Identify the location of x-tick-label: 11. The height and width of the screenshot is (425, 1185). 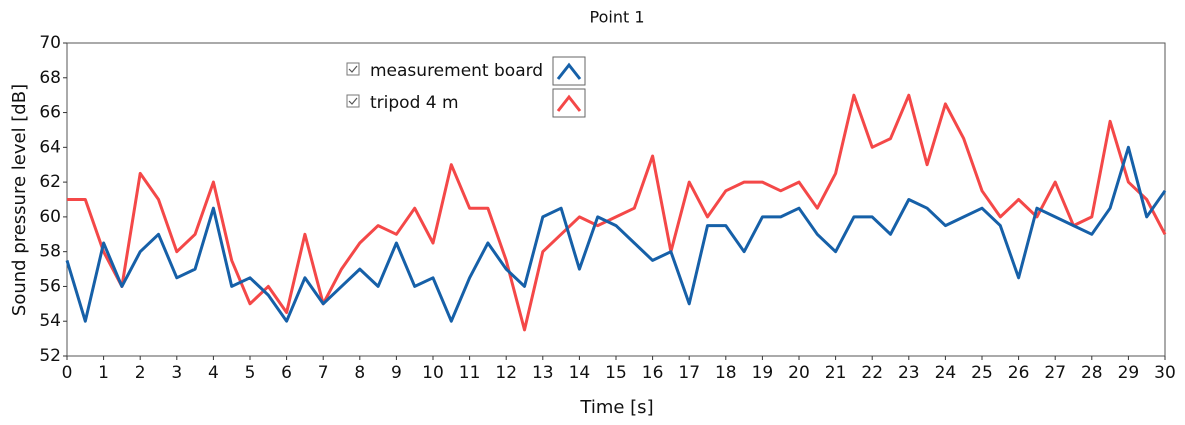
(470, 373).